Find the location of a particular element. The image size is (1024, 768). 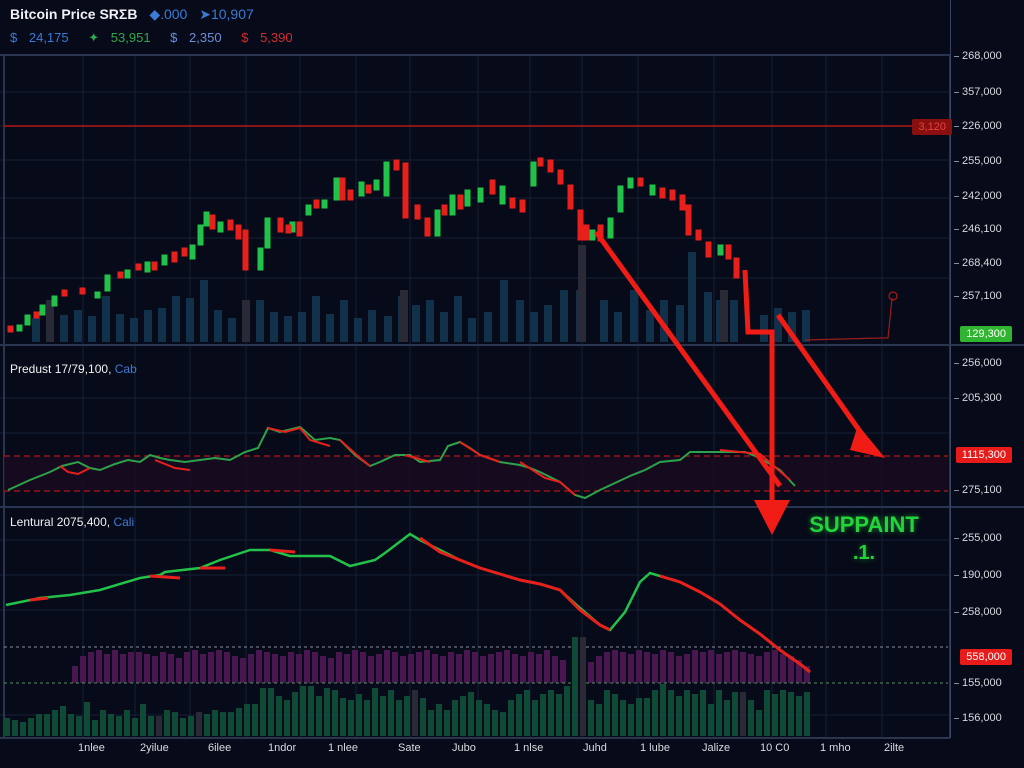

y-tick: 155,000 is located at coordinates (978, 683).